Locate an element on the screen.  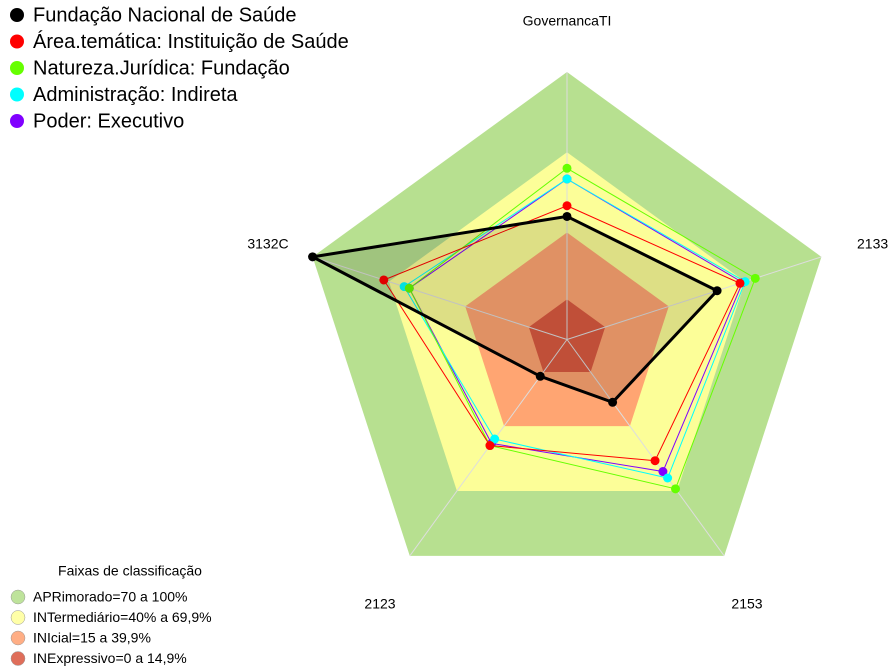
legend-label: Poder: Executivo is located at coordinates (108, 121).